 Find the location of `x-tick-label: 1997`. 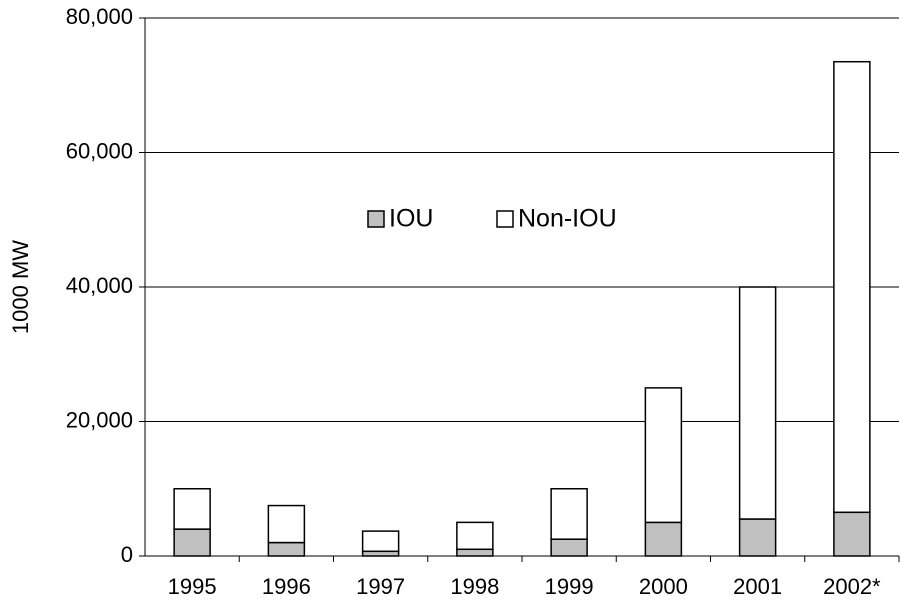

x-tick-label: 1997 is located at coordinates (380, 586).